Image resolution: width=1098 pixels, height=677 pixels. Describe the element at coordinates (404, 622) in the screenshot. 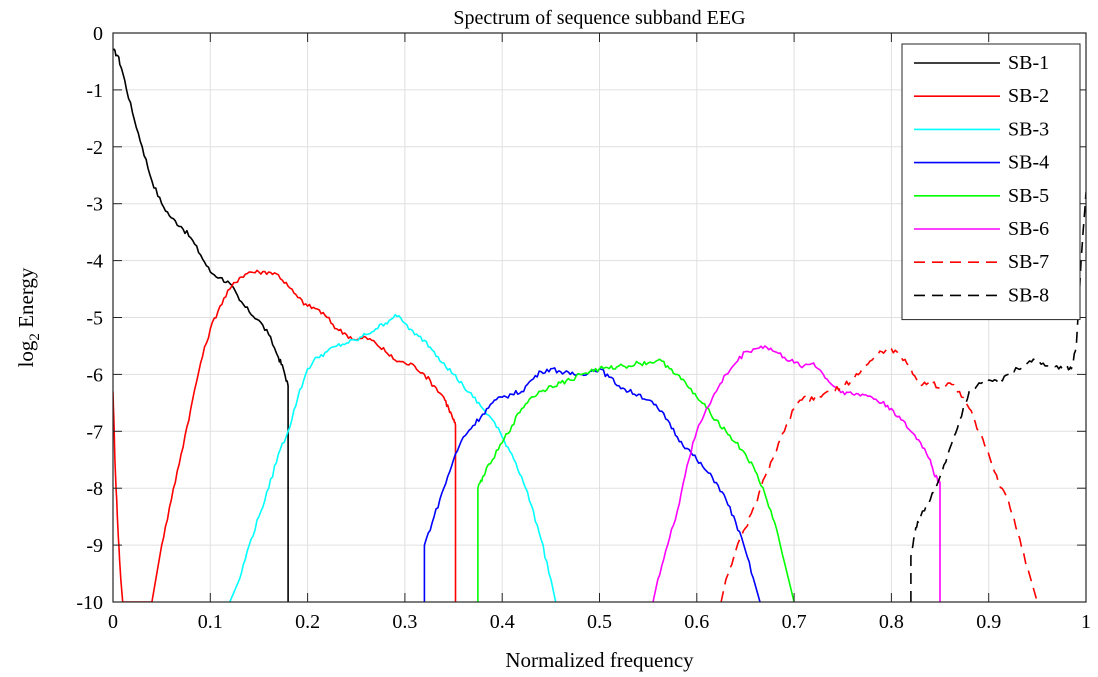

I see `x-tick-label: 0.3` at that location.